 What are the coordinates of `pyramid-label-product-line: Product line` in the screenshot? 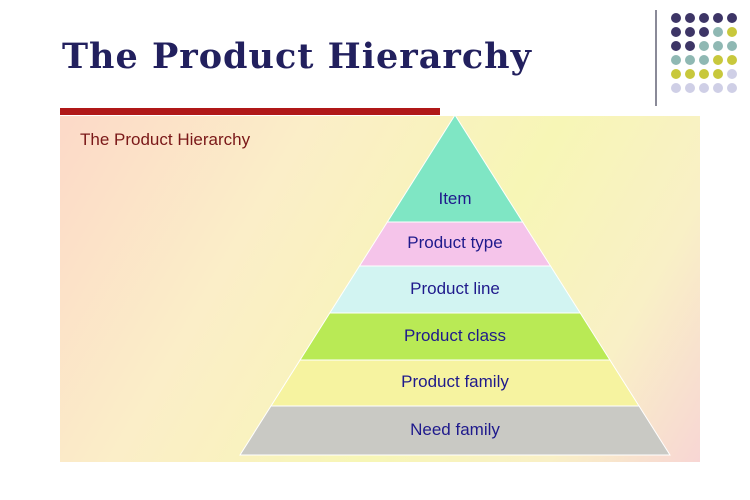 It's located at (455, 288).